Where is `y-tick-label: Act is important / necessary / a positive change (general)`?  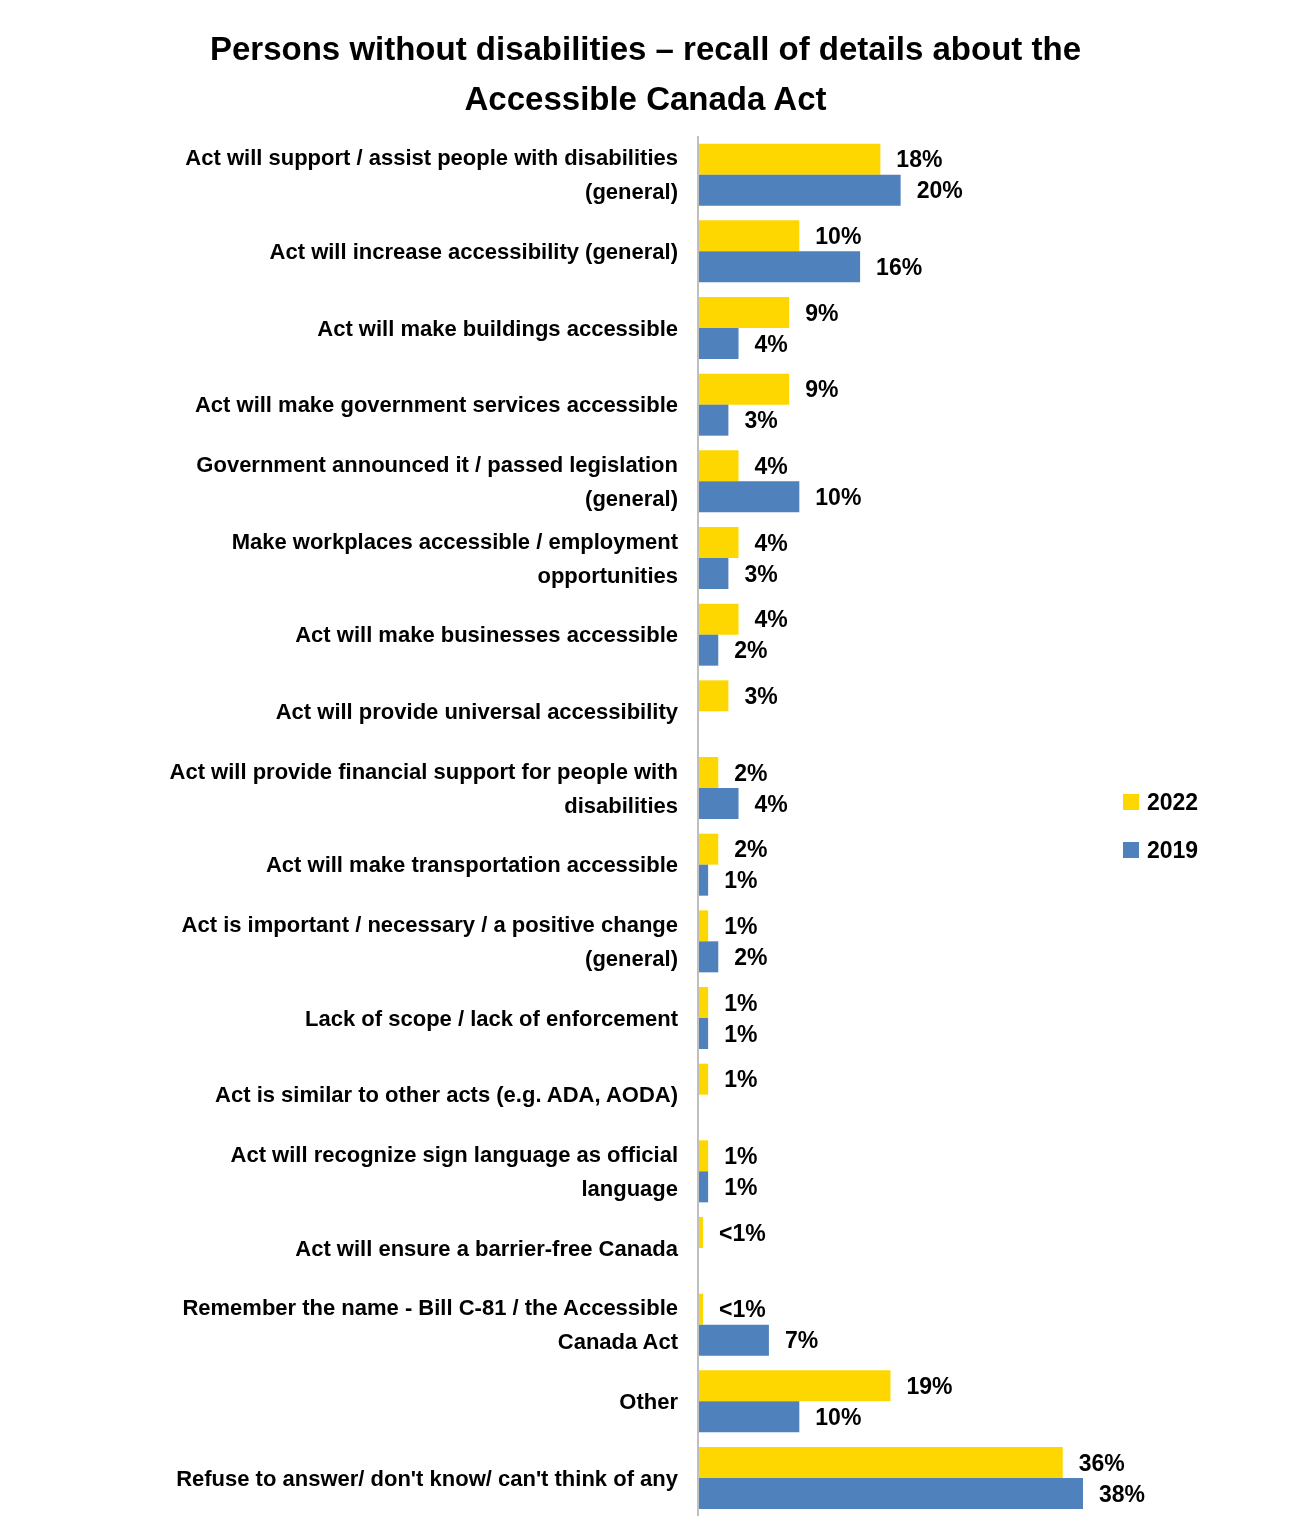 y-tick-label: Act is important / necessary / a positive change (general) is located at coordinates (429, 941).